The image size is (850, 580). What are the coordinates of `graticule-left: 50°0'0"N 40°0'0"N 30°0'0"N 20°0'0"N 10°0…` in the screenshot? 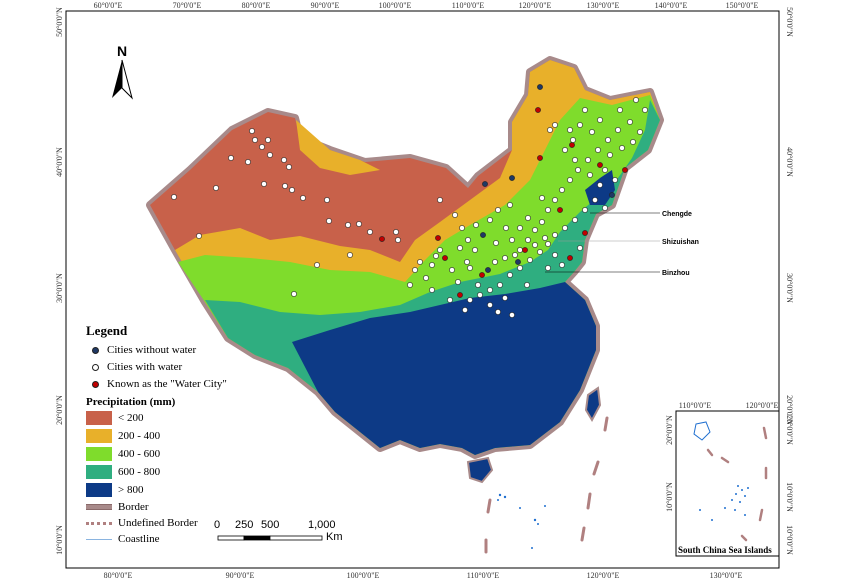 It's located at (59, 281).